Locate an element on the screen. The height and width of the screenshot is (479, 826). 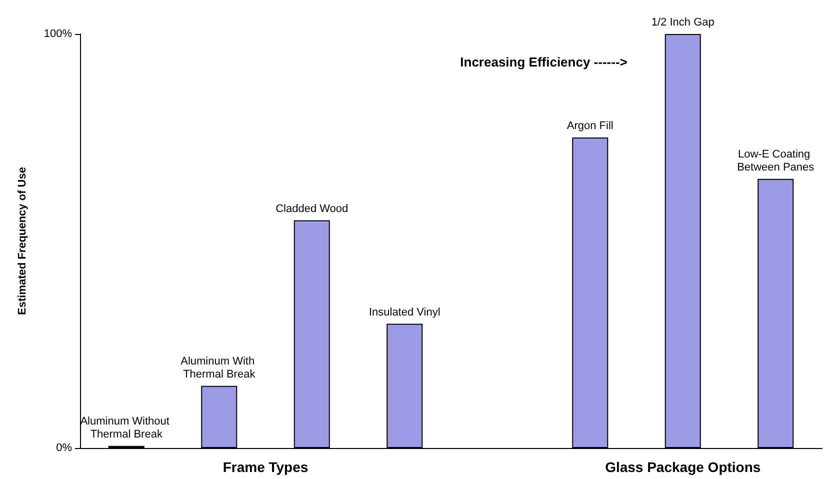
x-tick-label: Argon Fill is located at coordinates (590, 126).